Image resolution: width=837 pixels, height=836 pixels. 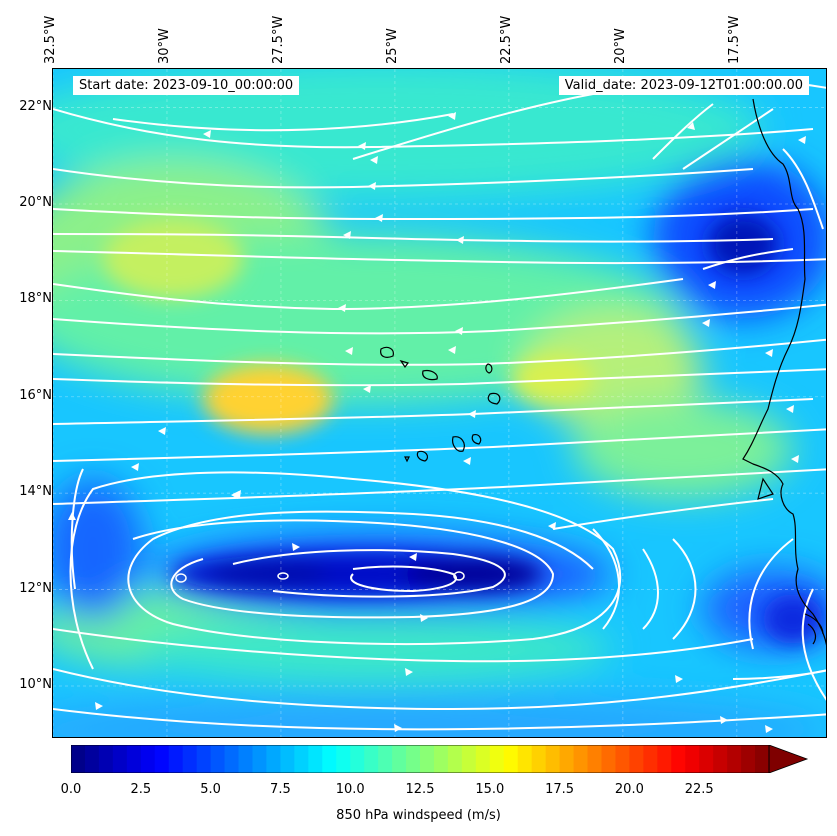 I want to click on colorbar-tick-label: 15.0, so click(x=490, y=789).